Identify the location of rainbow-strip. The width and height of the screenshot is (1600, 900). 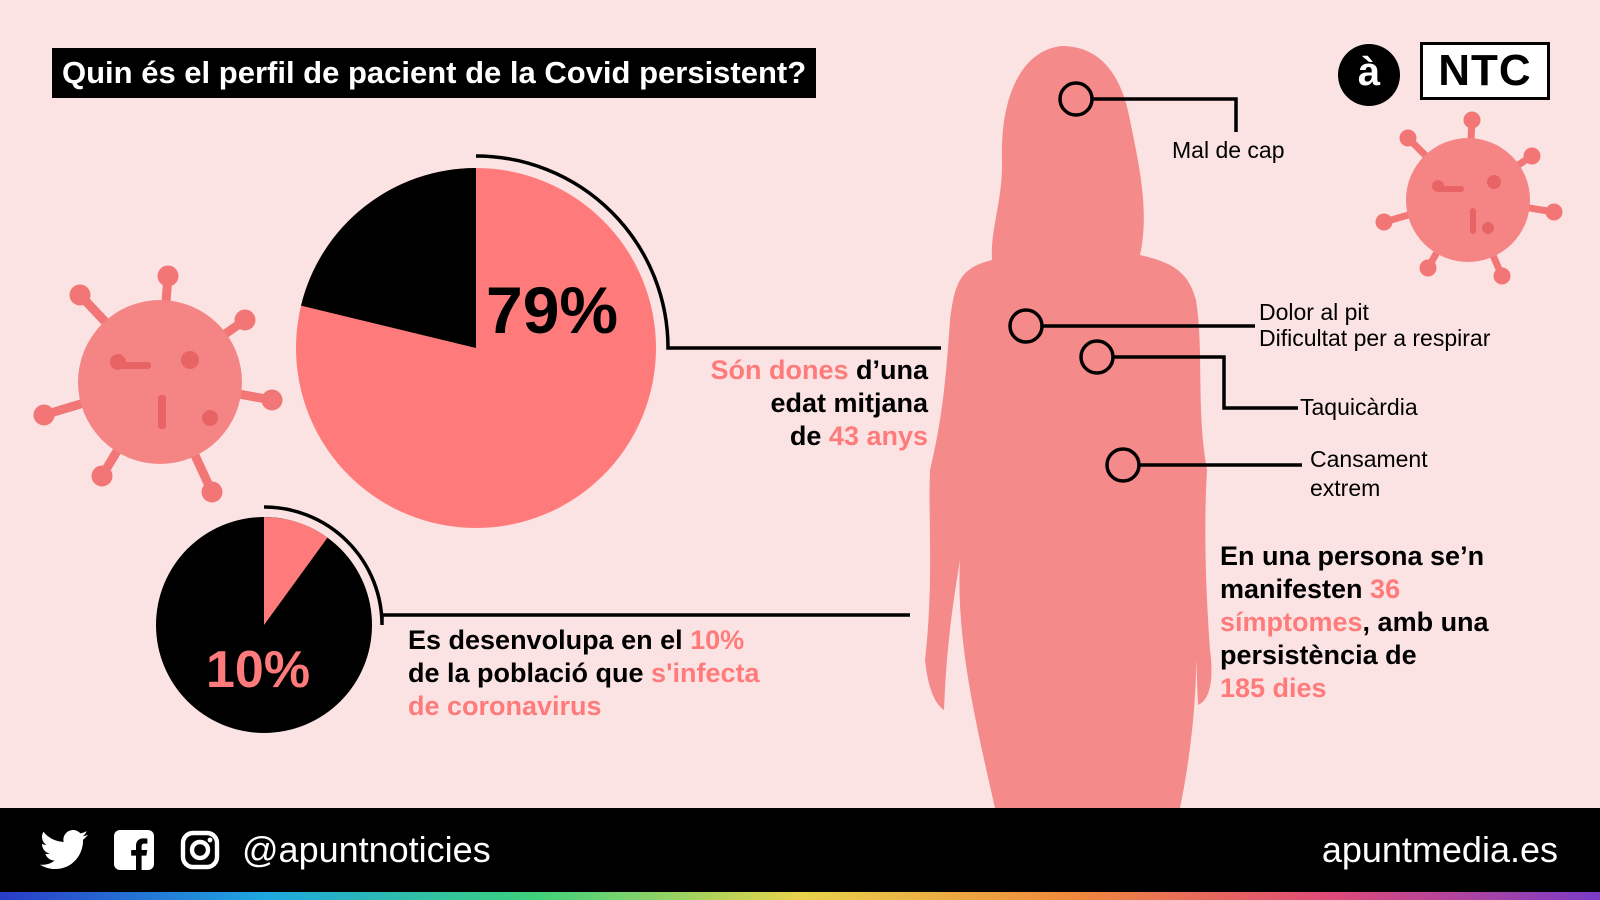
(800, 896).